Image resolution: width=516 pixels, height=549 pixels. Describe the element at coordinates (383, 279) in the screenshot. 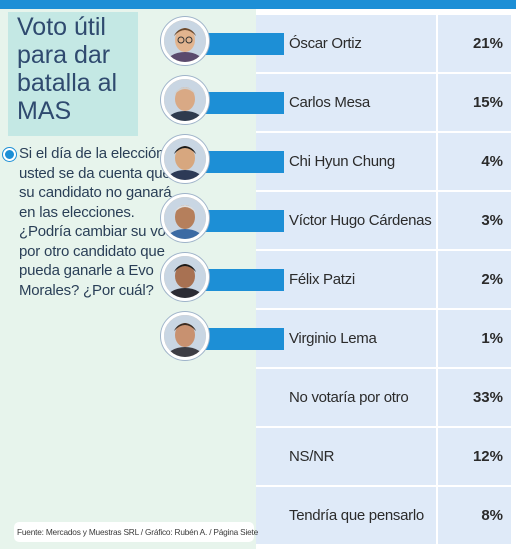

I see `table-row: Félix Patzi 2%` at that location.